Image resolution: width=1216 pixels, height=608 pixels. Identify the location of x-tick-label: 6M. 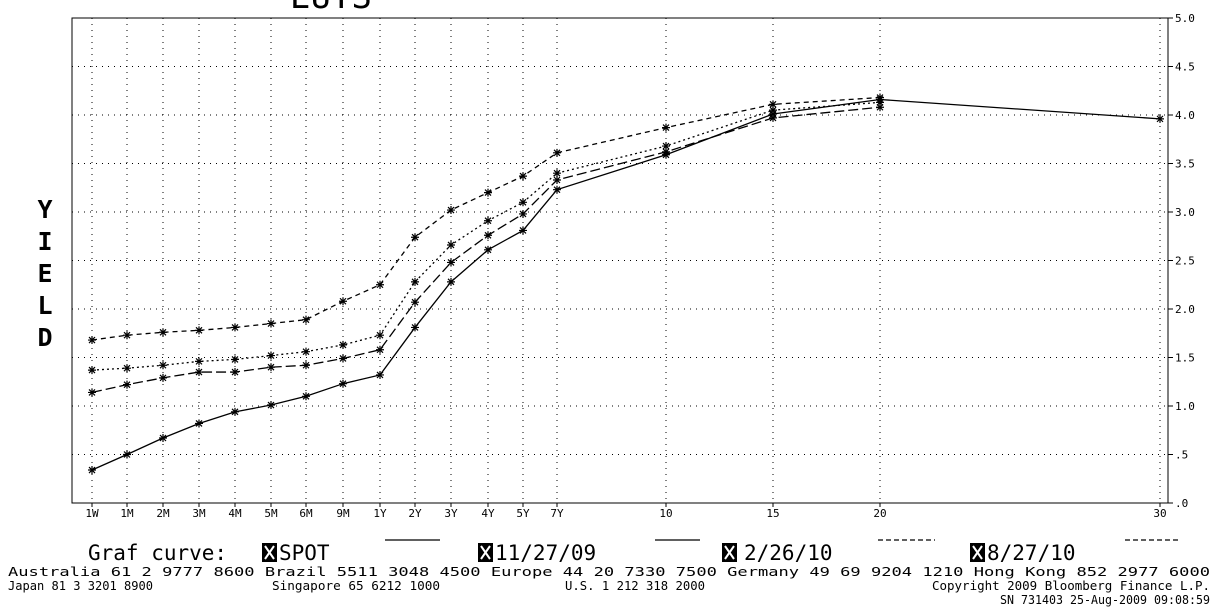
(306, 513).